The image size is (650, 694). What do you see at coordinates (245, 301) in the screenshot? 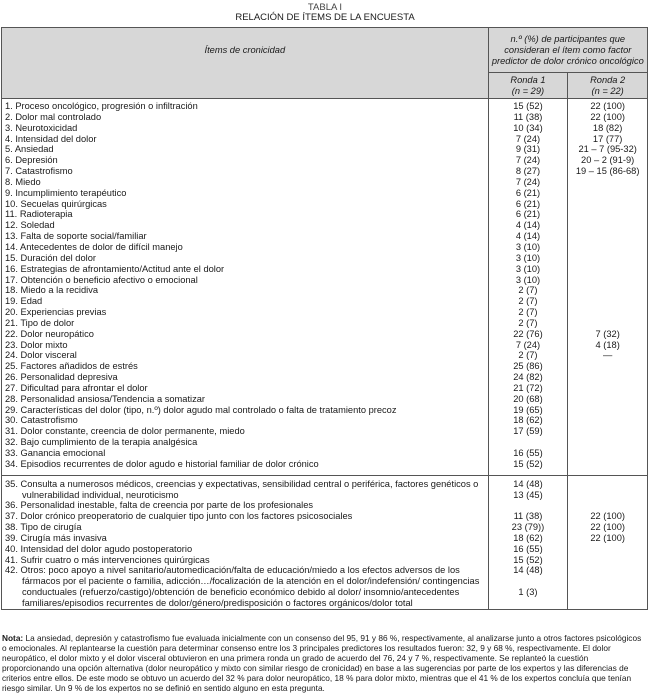
I see `item-cell: 19. Edad` at bounding box center [245, 301].